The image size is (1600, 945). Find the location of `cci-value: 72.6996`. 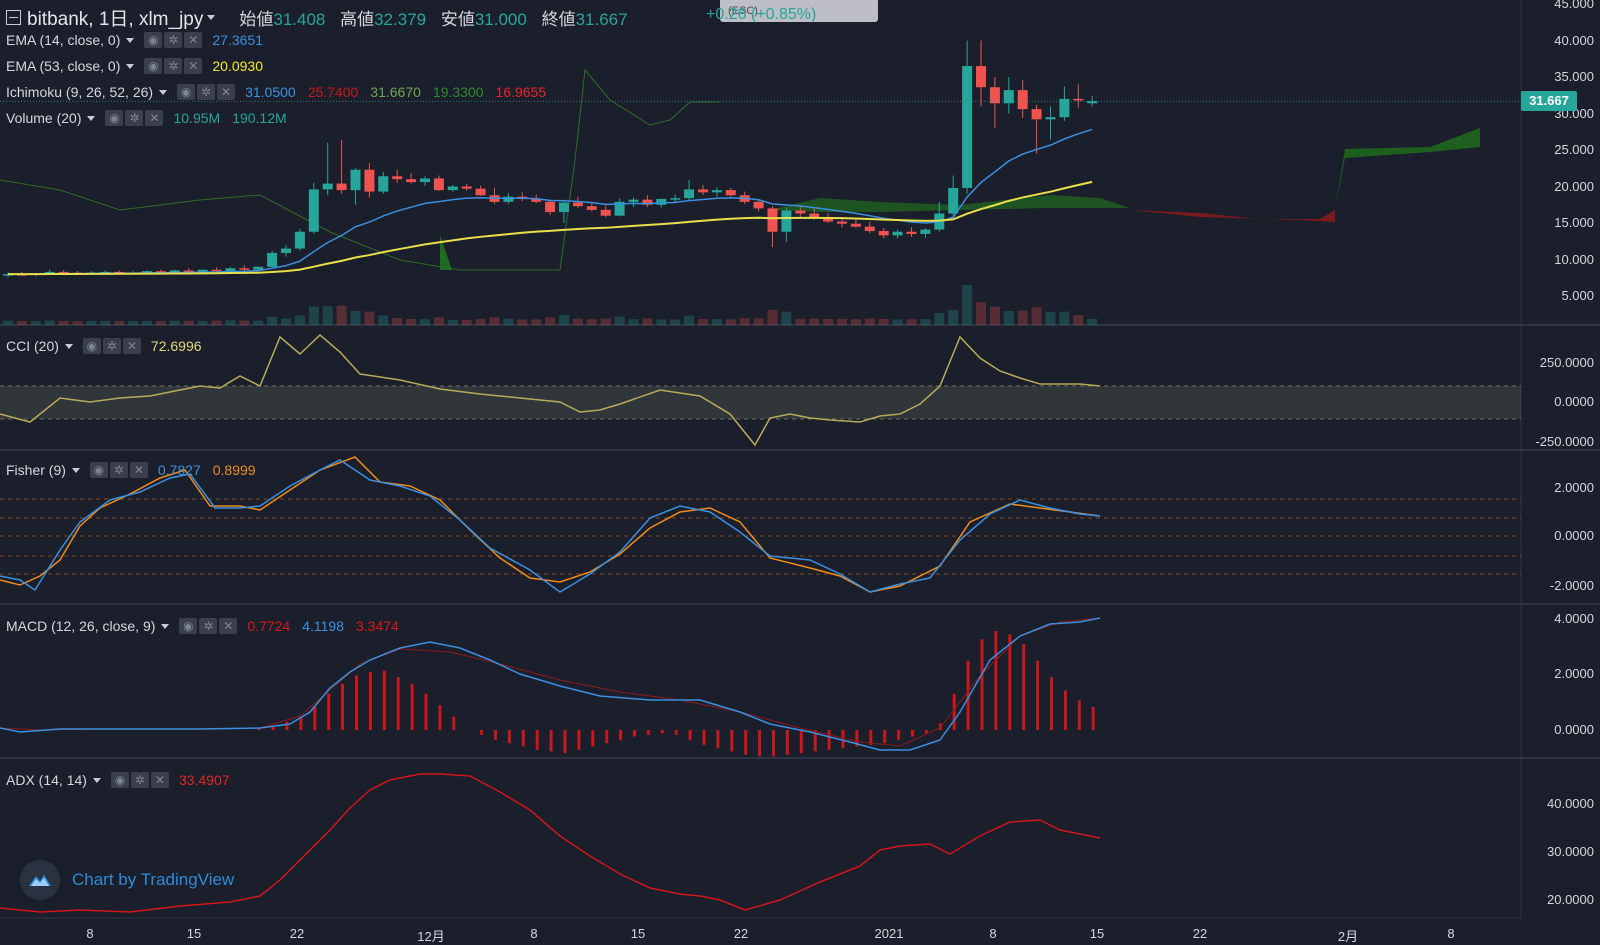

cci-value: 72.6996 is located at coordinates (176, 346).